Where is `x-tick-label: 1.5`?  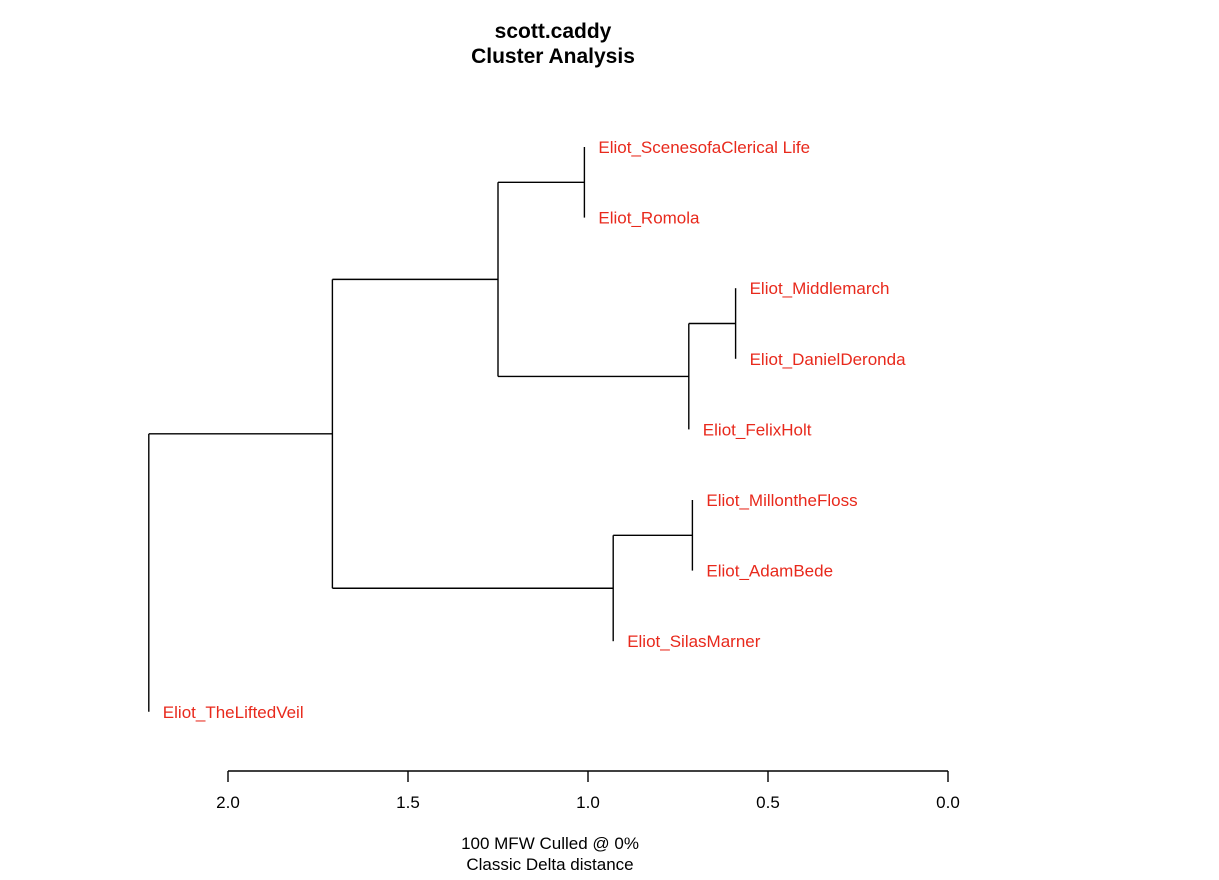
x-tick-label: 1.5 is located at coordinates (408, 802).